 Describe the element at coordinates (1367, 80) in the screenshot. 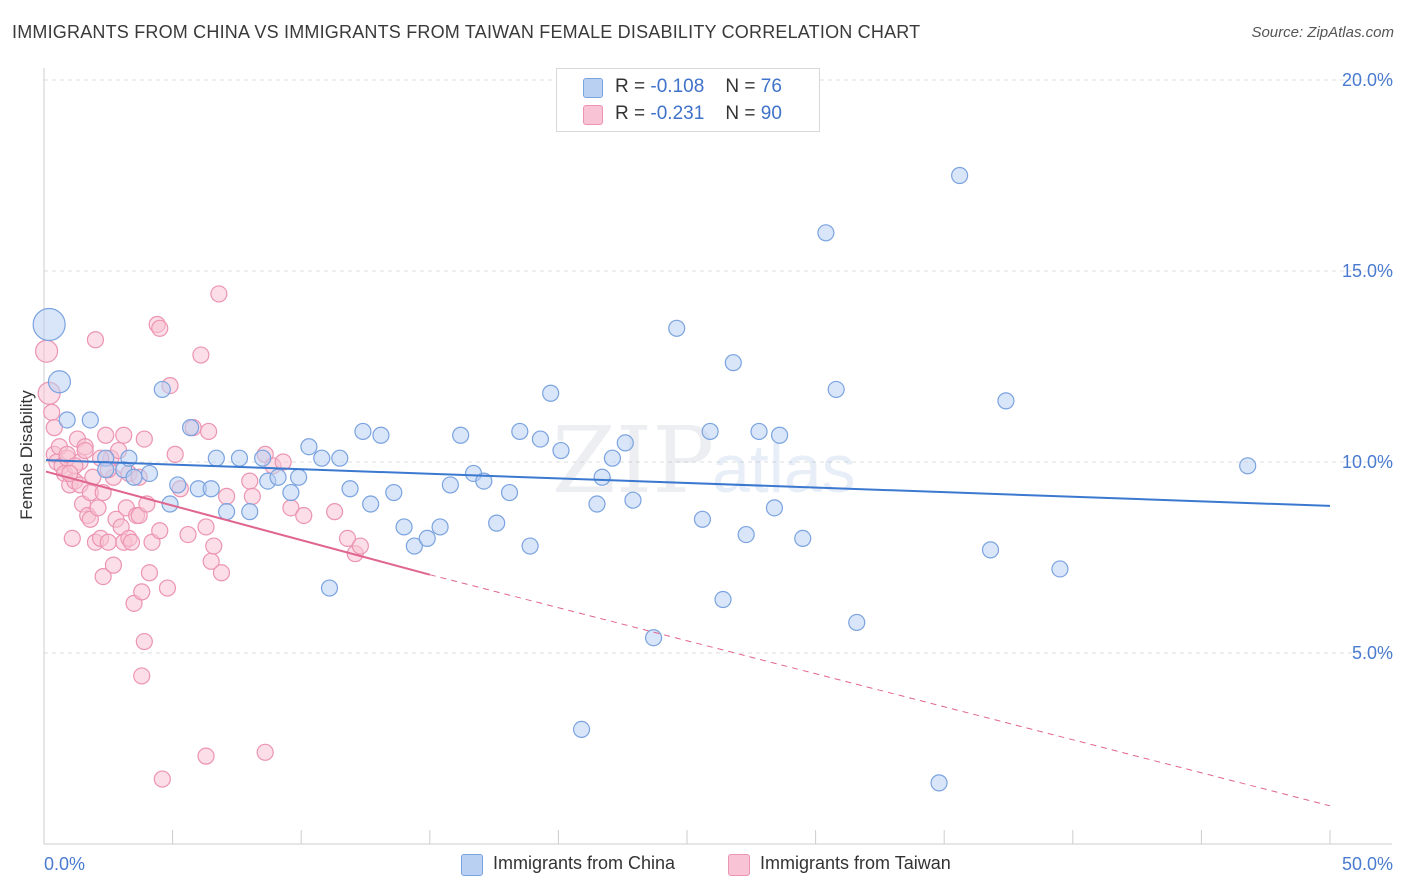

I see `y-tick-label: 20.0%` at that location.